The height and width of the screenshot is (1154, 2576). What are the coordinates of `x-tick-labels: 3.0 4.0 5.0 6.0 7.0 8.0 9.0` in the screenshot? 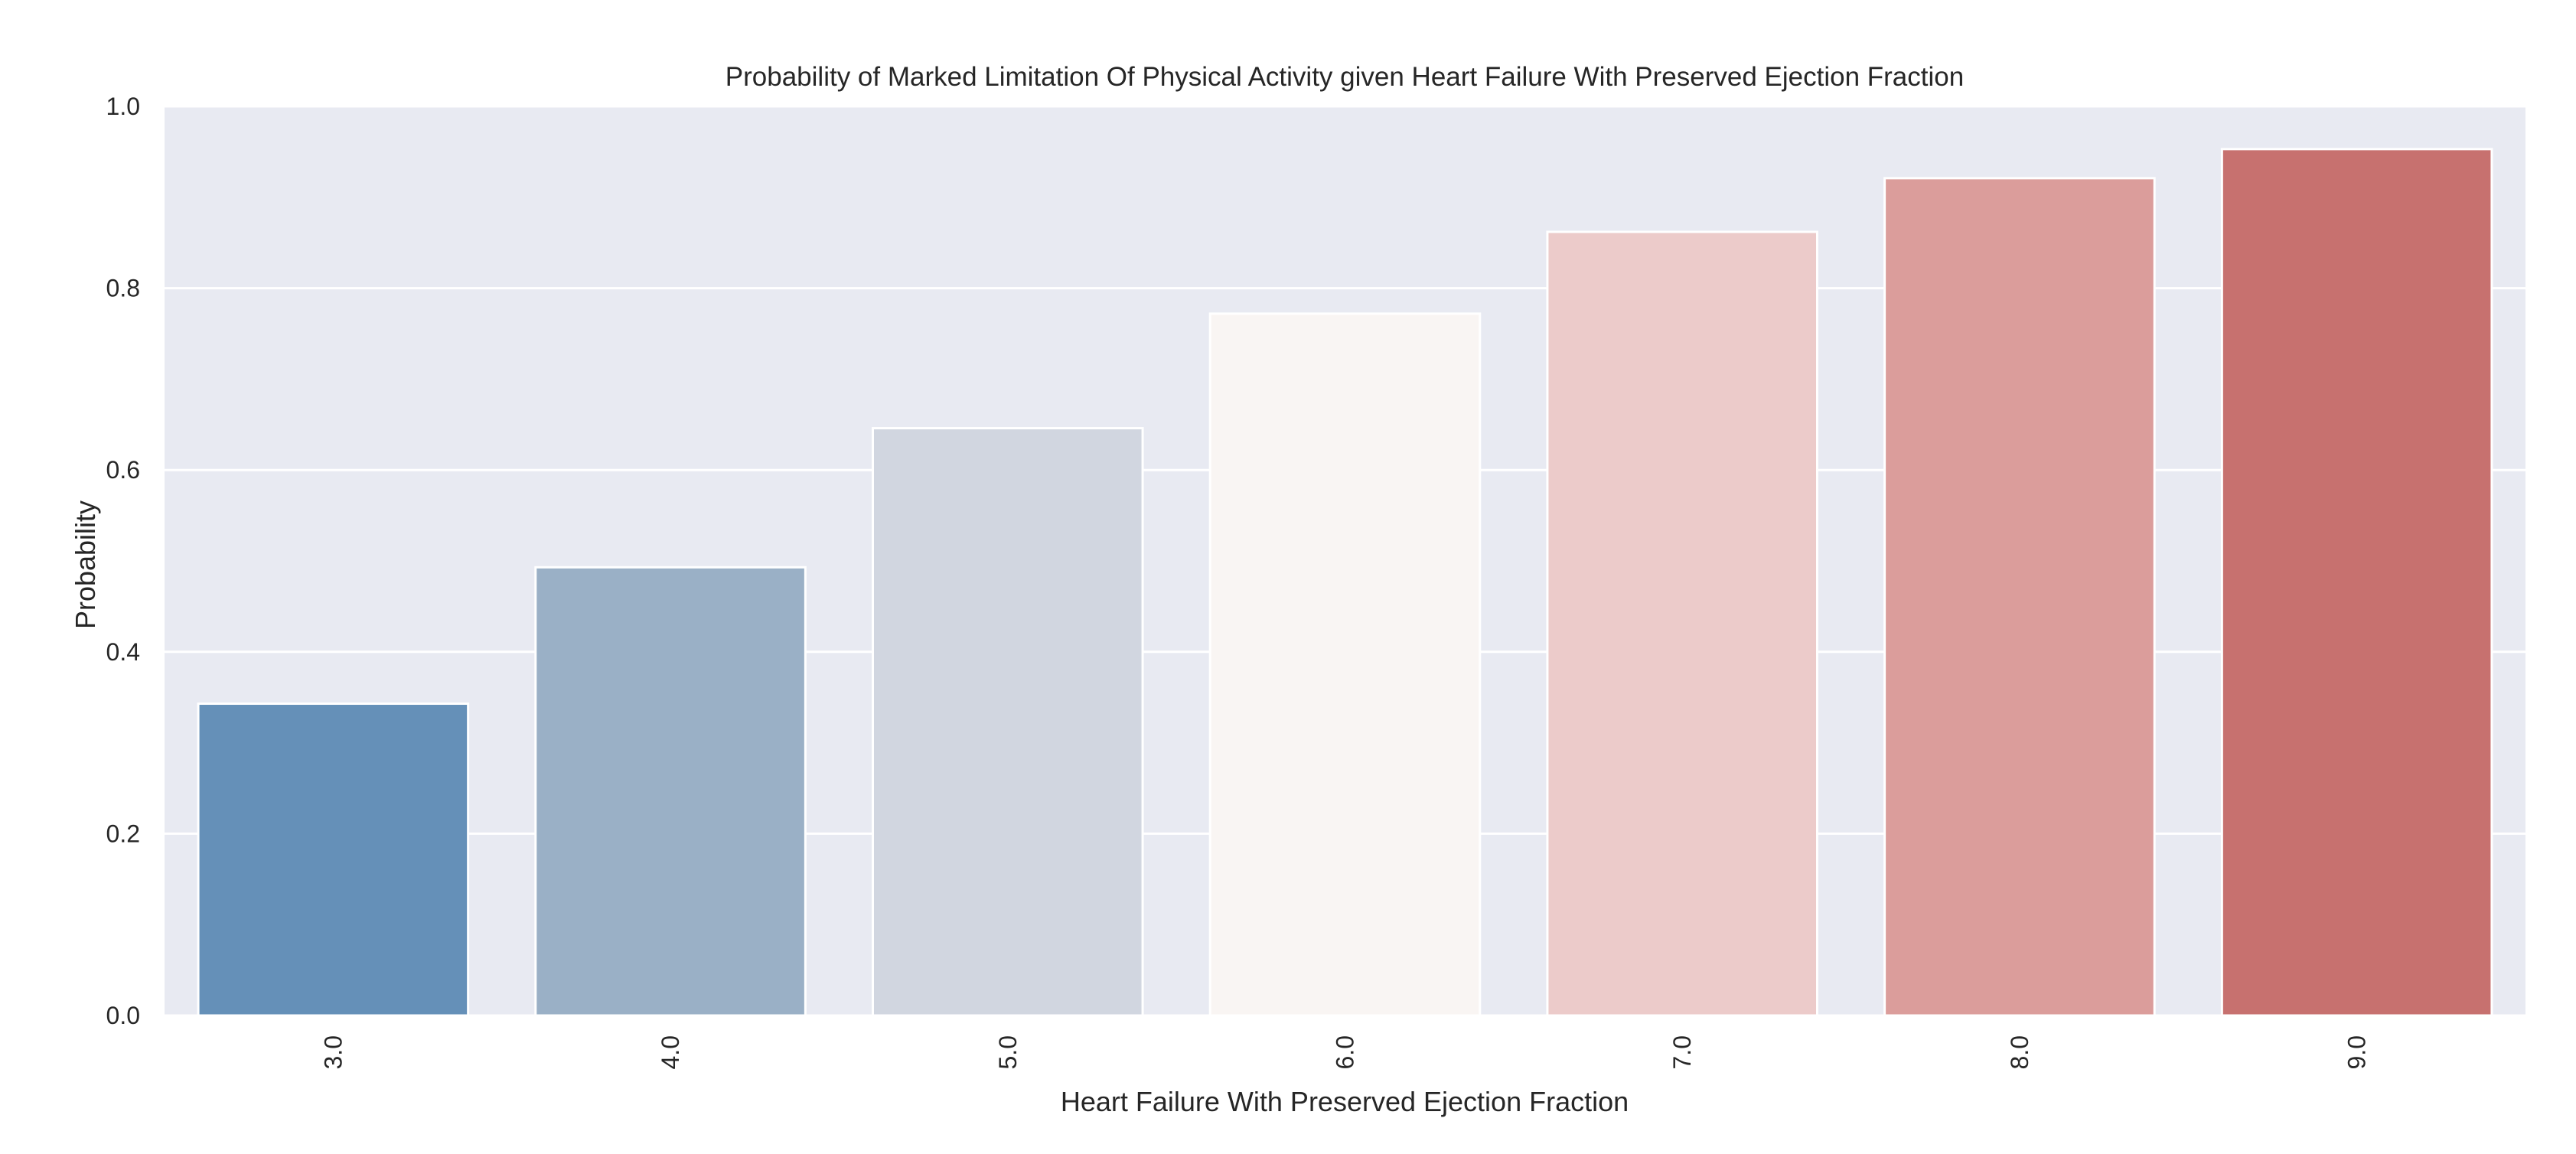 It's located at (1344, 1052).